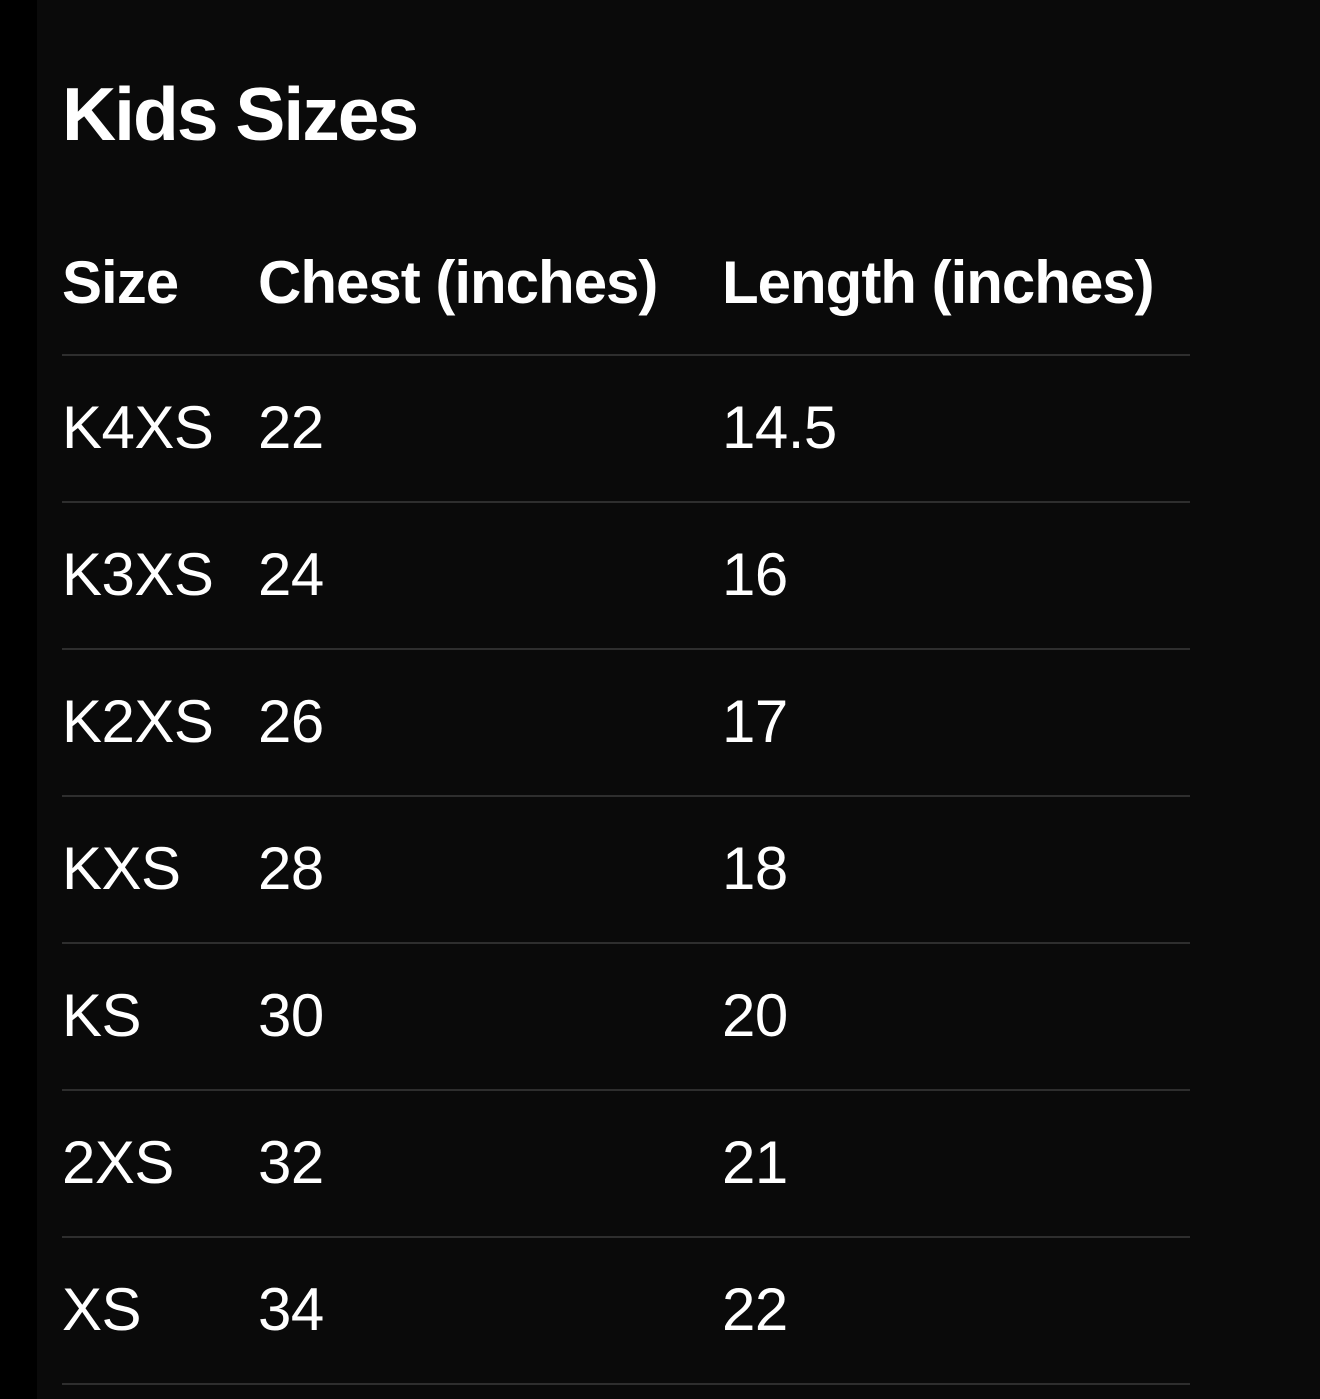  What do you see at coordinates (626, 1017) in the screenshot?
I see `table-row: KS 30 20` at bounding box center [626, 1017].